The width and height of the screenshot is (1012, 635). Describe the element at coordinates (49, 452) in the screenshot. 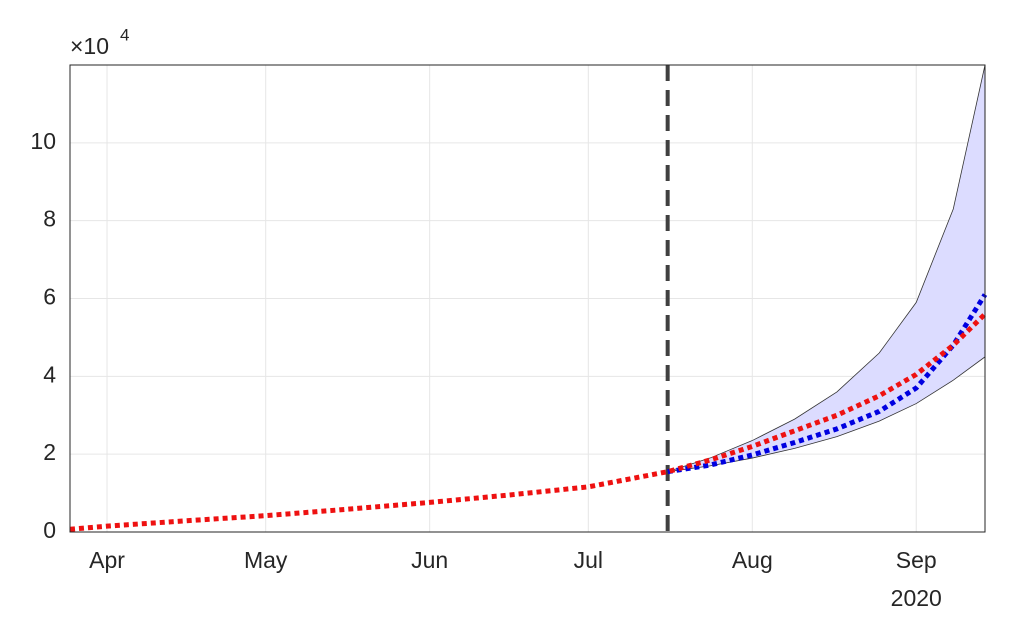

I see `y-tick-label: 2` at that location.